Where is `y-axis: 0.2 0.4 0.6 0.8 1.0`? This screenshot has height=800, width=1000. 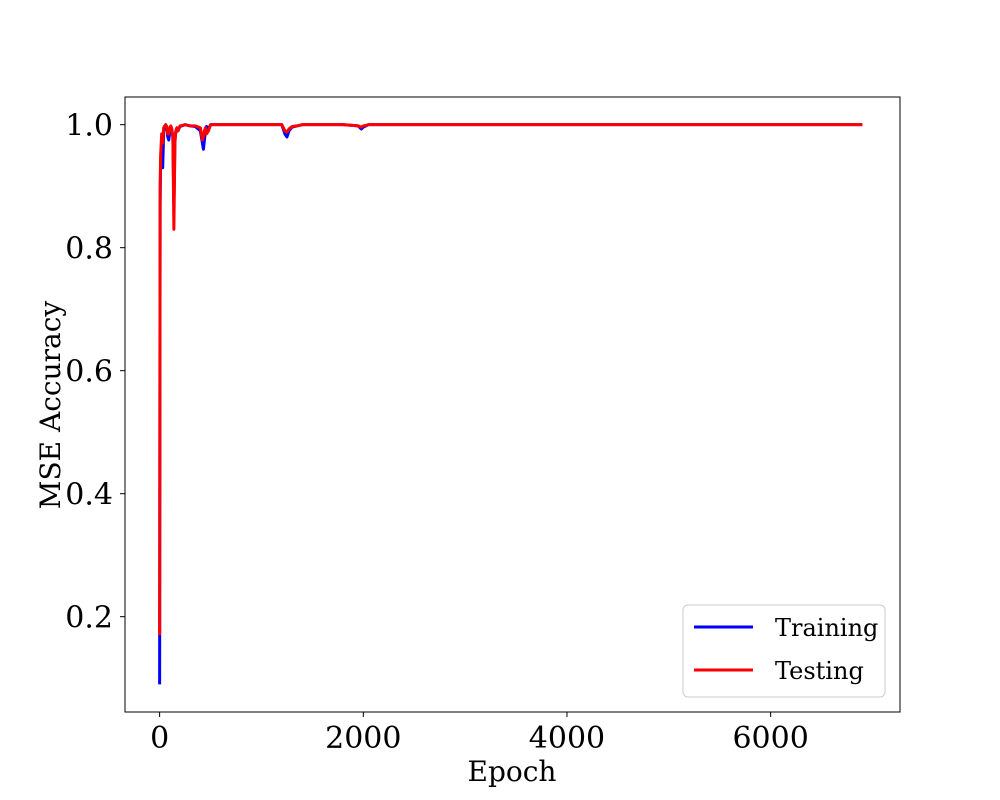
y-axis: 0.2 0.4 0.6 0.8 1.0 is located at coordinates (95, 372).